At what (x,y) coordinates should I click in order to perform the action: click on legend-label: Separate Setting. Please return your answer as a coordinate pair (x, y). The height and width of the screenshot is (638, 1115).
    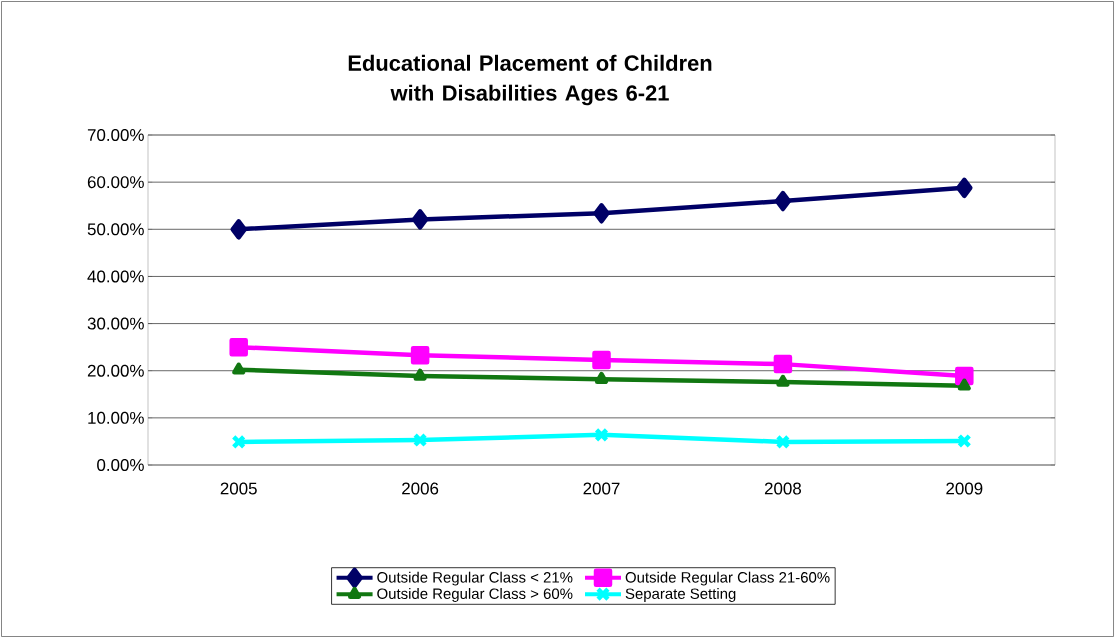
    Looking at the image, I should click on (680, 595).